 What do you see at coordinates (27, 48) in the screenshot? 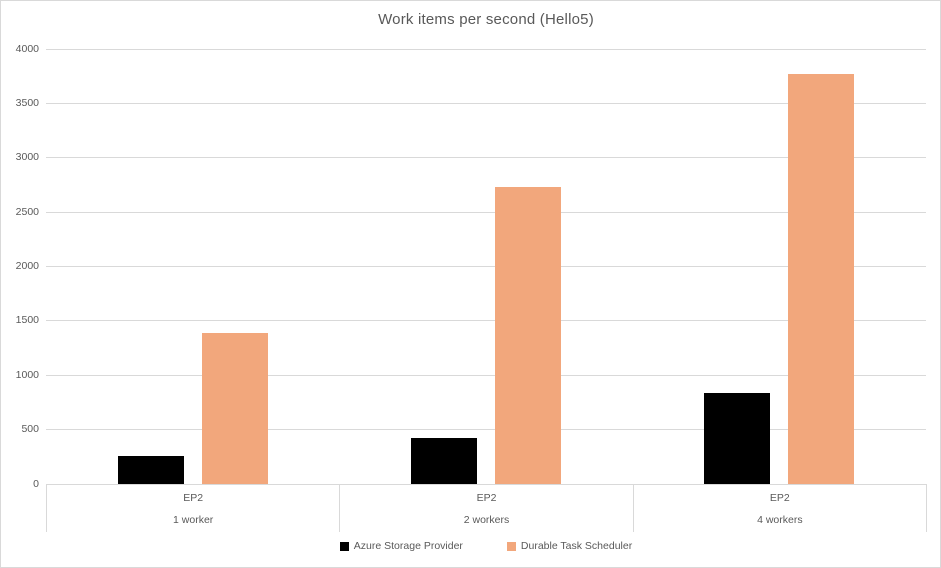
I see `y-axis-tick-label: 4000` at bounding box center [27, 48].